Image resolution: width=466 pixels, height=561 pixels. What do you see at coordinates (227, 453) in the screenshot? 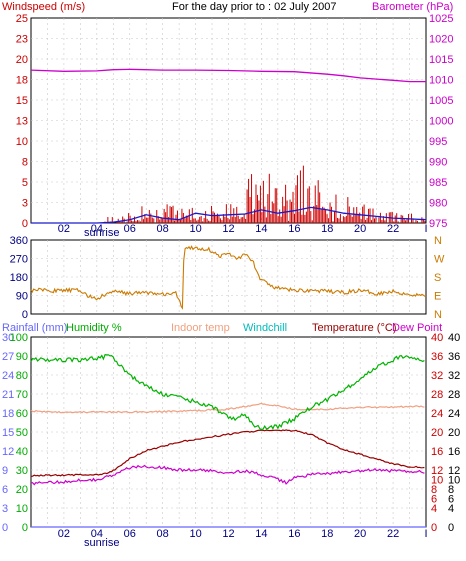
I see `temperature-line` at bounding box center [227, 453].